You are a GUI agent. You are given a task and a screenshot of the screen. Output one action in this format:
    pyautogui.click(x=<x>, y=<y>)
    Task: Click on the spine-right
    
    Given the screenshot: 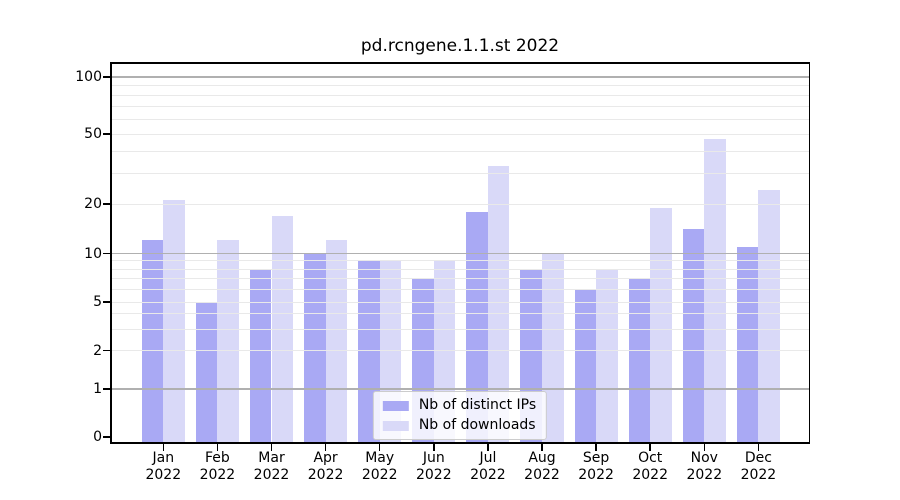 What is the action you would take?
    pyautogui.click(x=809, y=253)
    